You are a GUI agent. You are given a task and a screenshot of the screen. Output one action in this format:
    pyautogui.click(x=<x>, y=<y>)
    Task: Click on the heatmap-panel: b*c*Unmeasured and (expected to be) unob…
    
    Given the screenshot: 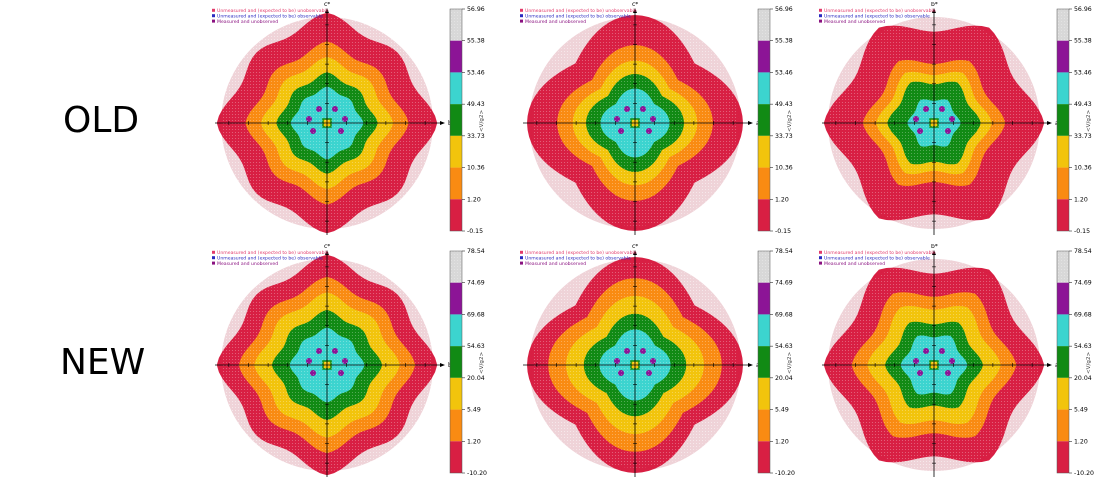 What is the action you would take?
    pyautogui.click(x=355, y=121)
    